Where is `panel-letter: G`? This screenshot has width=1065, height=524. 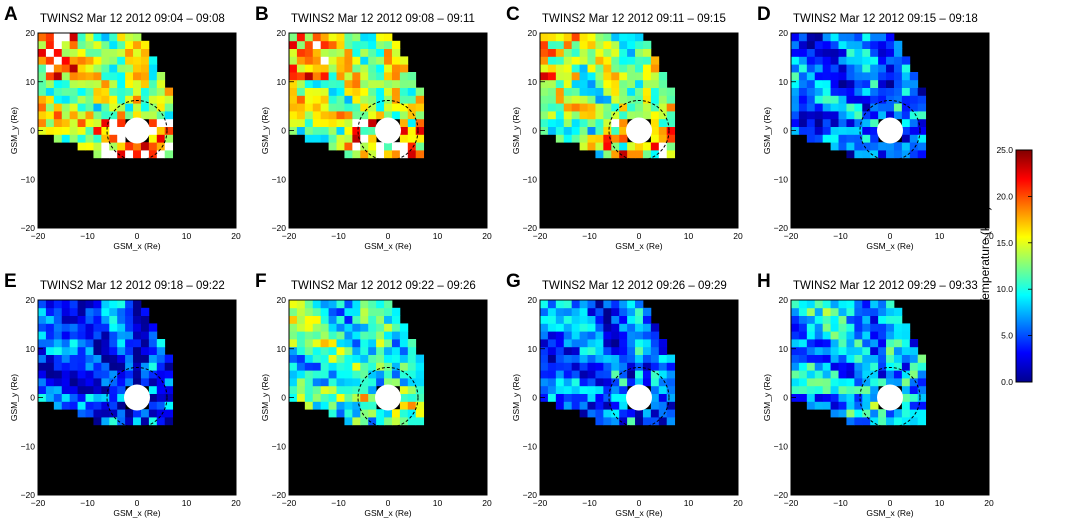 panel-letter: G is located at coordinates (513, 281).